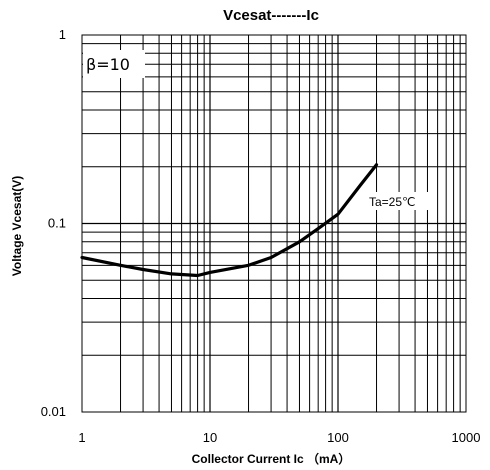 The height and width of the screenshot is (470, 490). What do you see at coordinates (392, 202) in the screenshot?
I see `temperature-label: Ta=25℃` at bounding box center [392, 202].